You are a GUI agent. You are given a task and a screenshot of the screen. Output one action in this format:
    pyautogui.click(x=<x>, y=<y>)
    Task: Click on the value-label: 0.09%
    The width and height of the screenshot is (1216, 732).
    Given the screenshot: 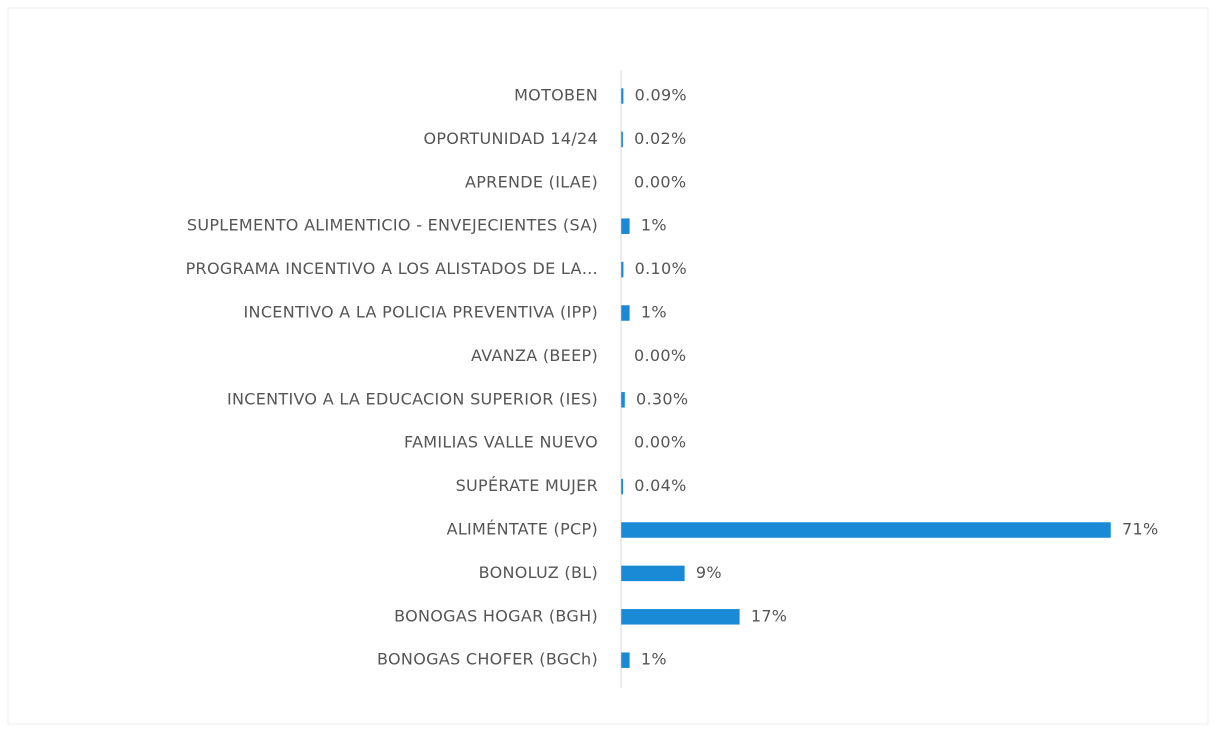 What is the action you would take?
    pyautogui.click(x=661, y=95)
    